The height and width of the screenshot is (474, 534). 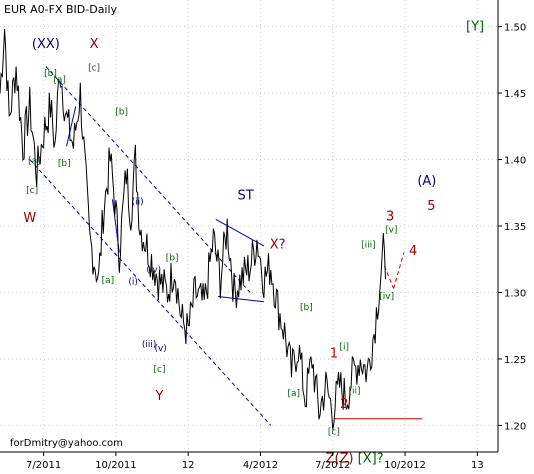 What do you see at coordinates (344, 348) in the screenshot?
I see `wave-label: [i]` at bounding box center [344, 348].